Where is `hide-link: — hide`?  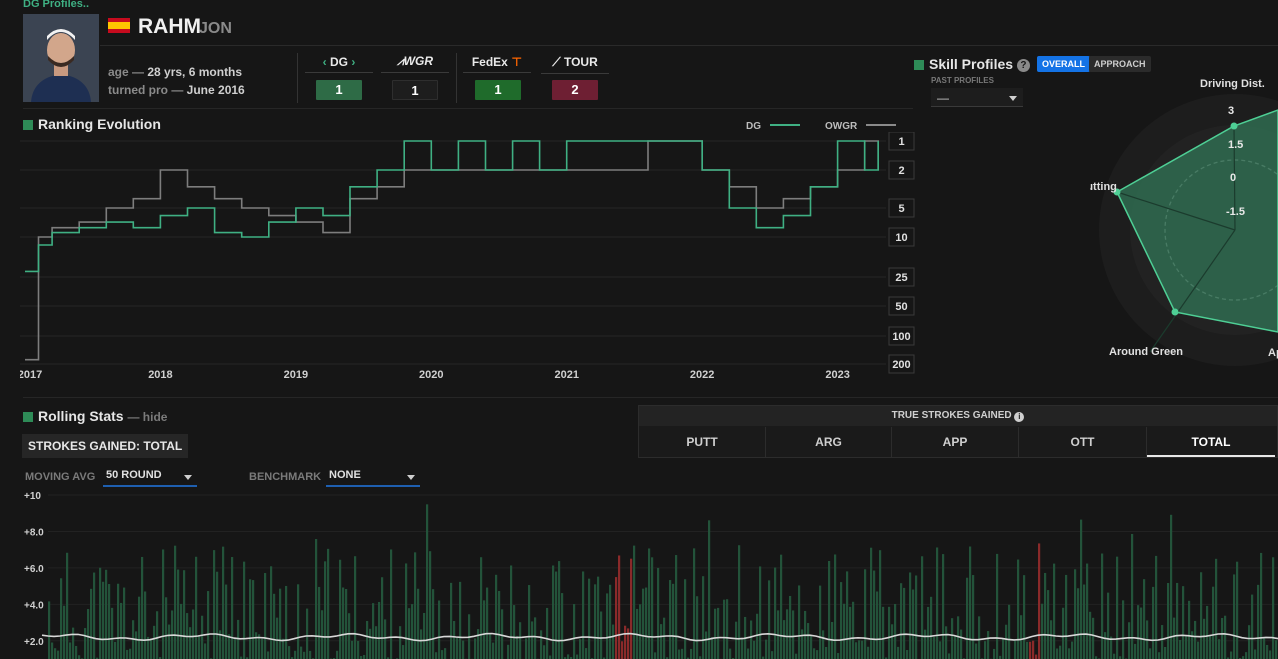
hide-link: — hide is located at coordinates (147, 417).